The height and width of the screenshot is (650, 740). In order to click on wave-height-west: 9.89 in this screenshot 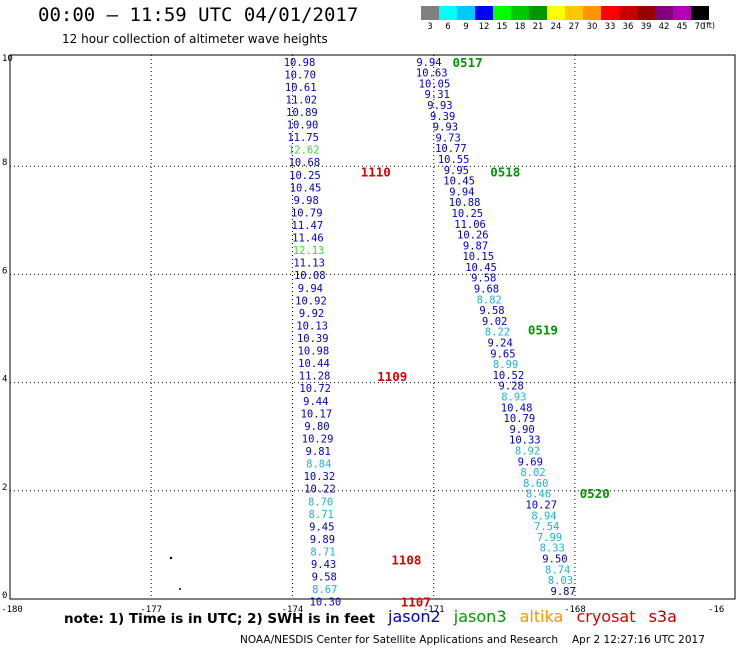, I will do `click(322, 540)`.